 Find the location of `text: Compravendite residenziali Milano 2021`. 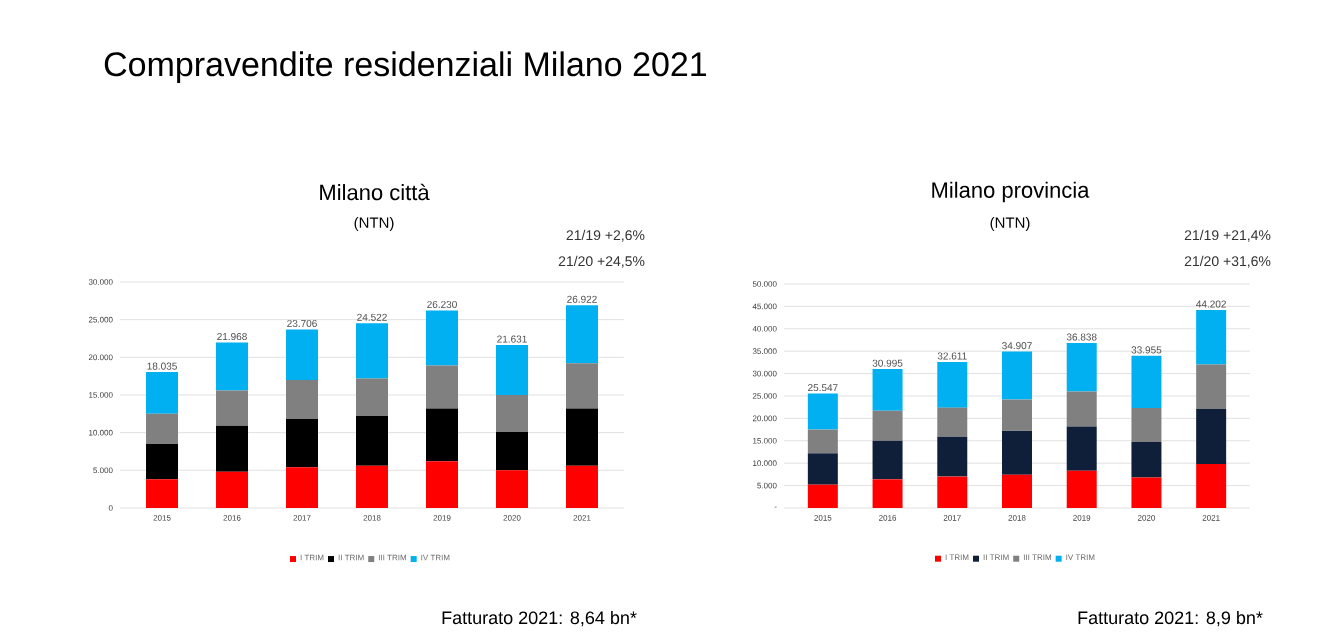

text: Compravendite residenziali Milano 2021 is located at coordinates (405, 67).